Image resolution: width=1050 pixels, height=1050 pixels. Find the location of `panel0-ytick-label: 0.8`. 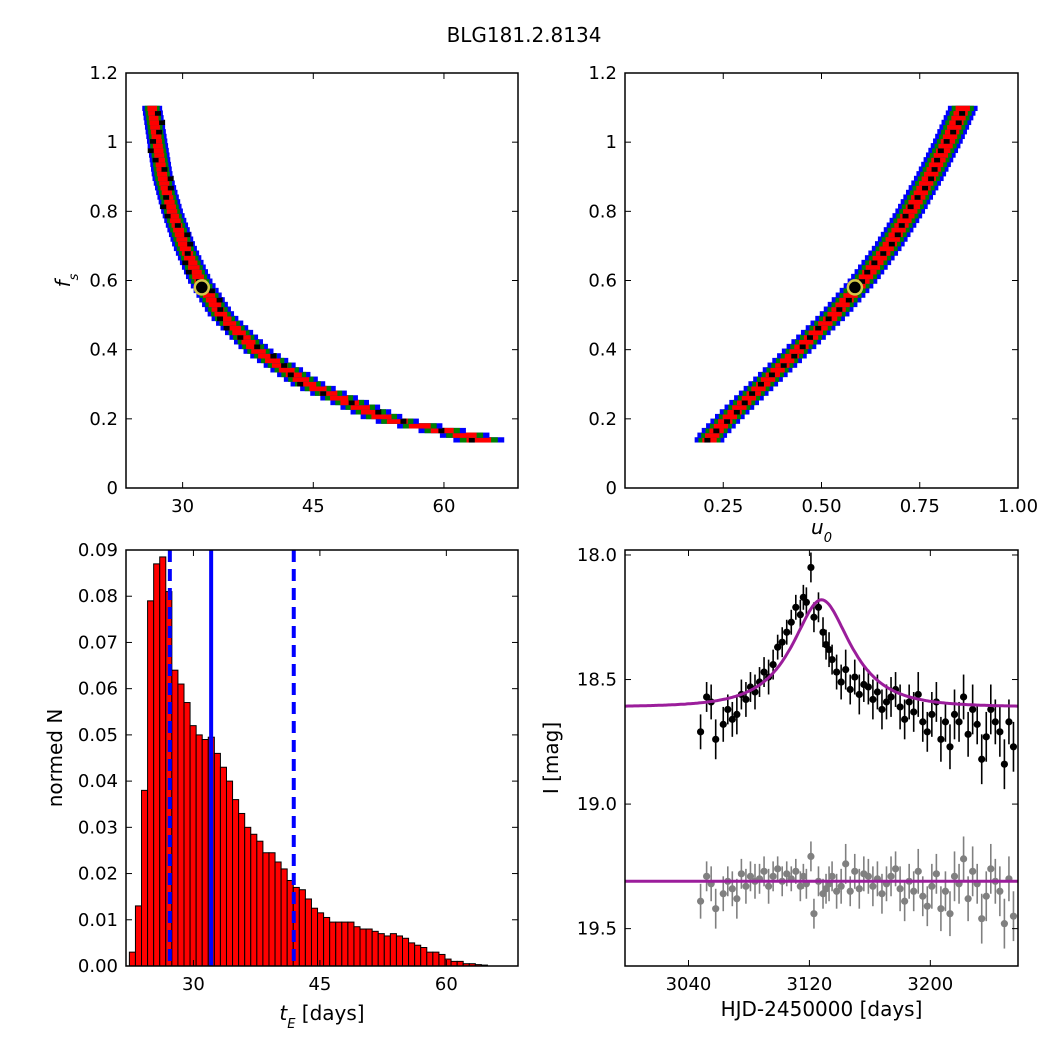

panel0-ytick-label: 0.8 is located at coordinates (103, 211).